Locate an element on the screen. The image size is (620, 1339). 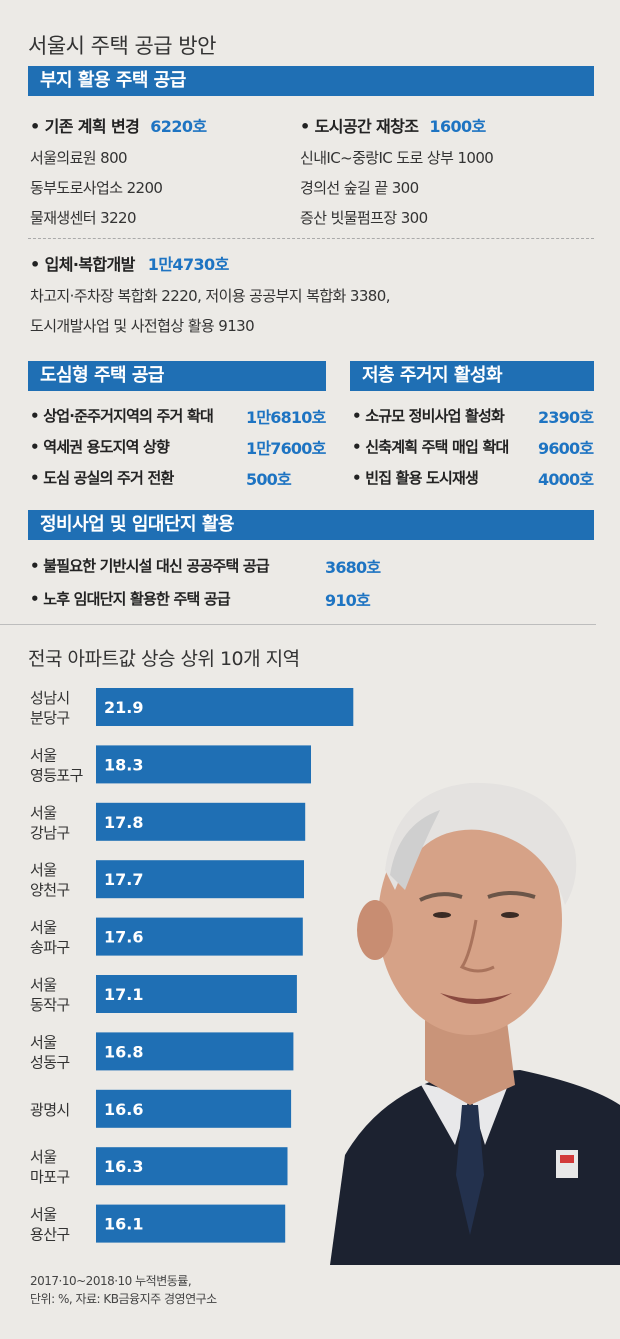
lowrise-item-label: • 빈집 활용 도시재생 is located at coordinates (415, 478).